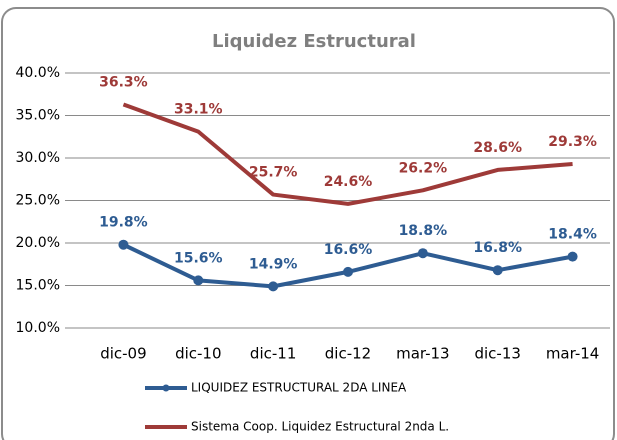 The width and height of the screenshot is (617, 440). I want to click on data-label: 18.8%, so click(423, 231).